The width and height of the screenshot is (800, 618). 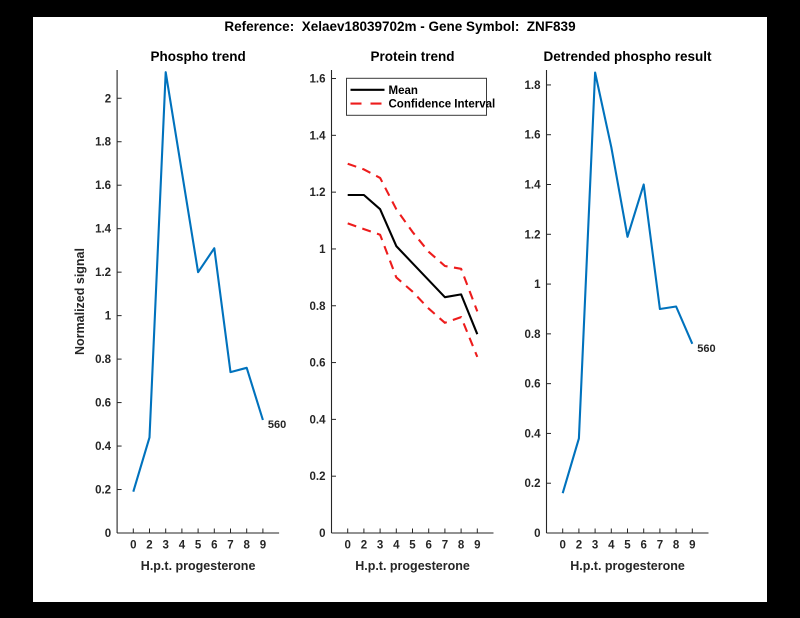 What do you see at coordinates (413, 290) in the screenshot?
I see `confidence-interval-lower-line` at bounding box center [413, 290].